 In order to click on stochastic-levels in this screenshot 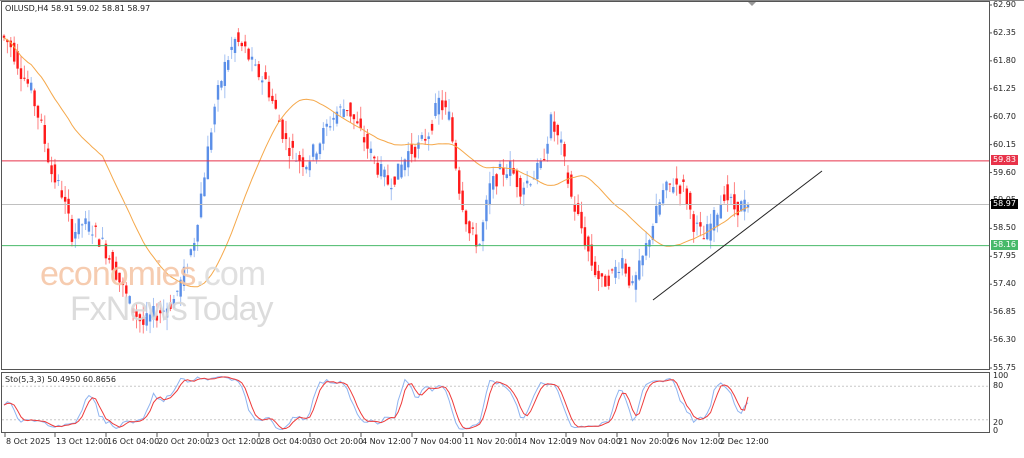, I will do `click(495, 403)`.